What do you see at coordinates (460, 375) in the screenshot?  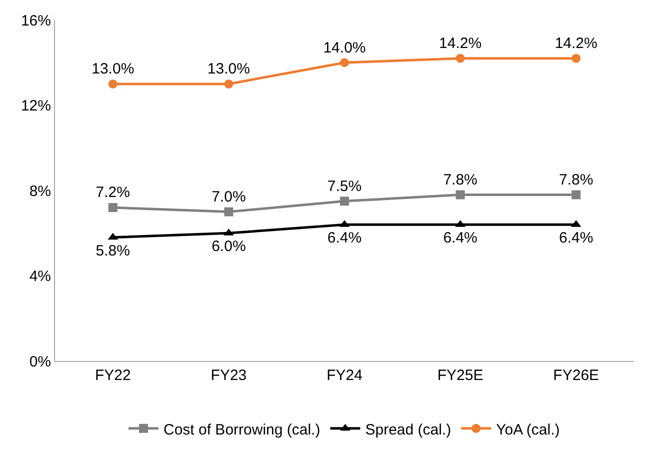 I see `x-tick-label: FY25E` at bounding box center [460, 375].